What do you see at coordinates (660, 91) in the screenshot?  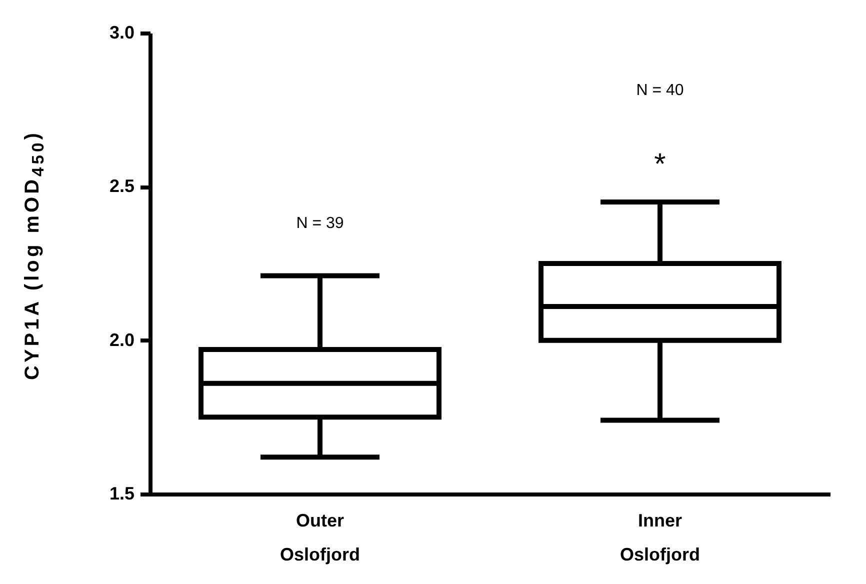 I see `annotation: N = 40` at bounding box center [660, 91].